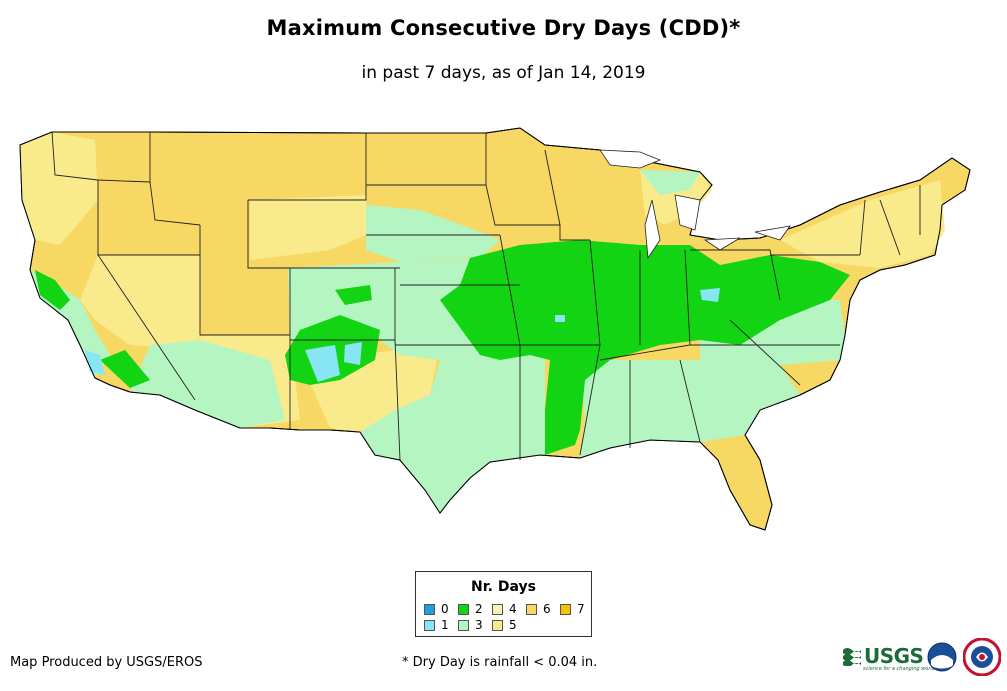 The image size is (1007, 691). I want to click on map-credit: Map Produced by USGS/EROS, so click(106, 662).